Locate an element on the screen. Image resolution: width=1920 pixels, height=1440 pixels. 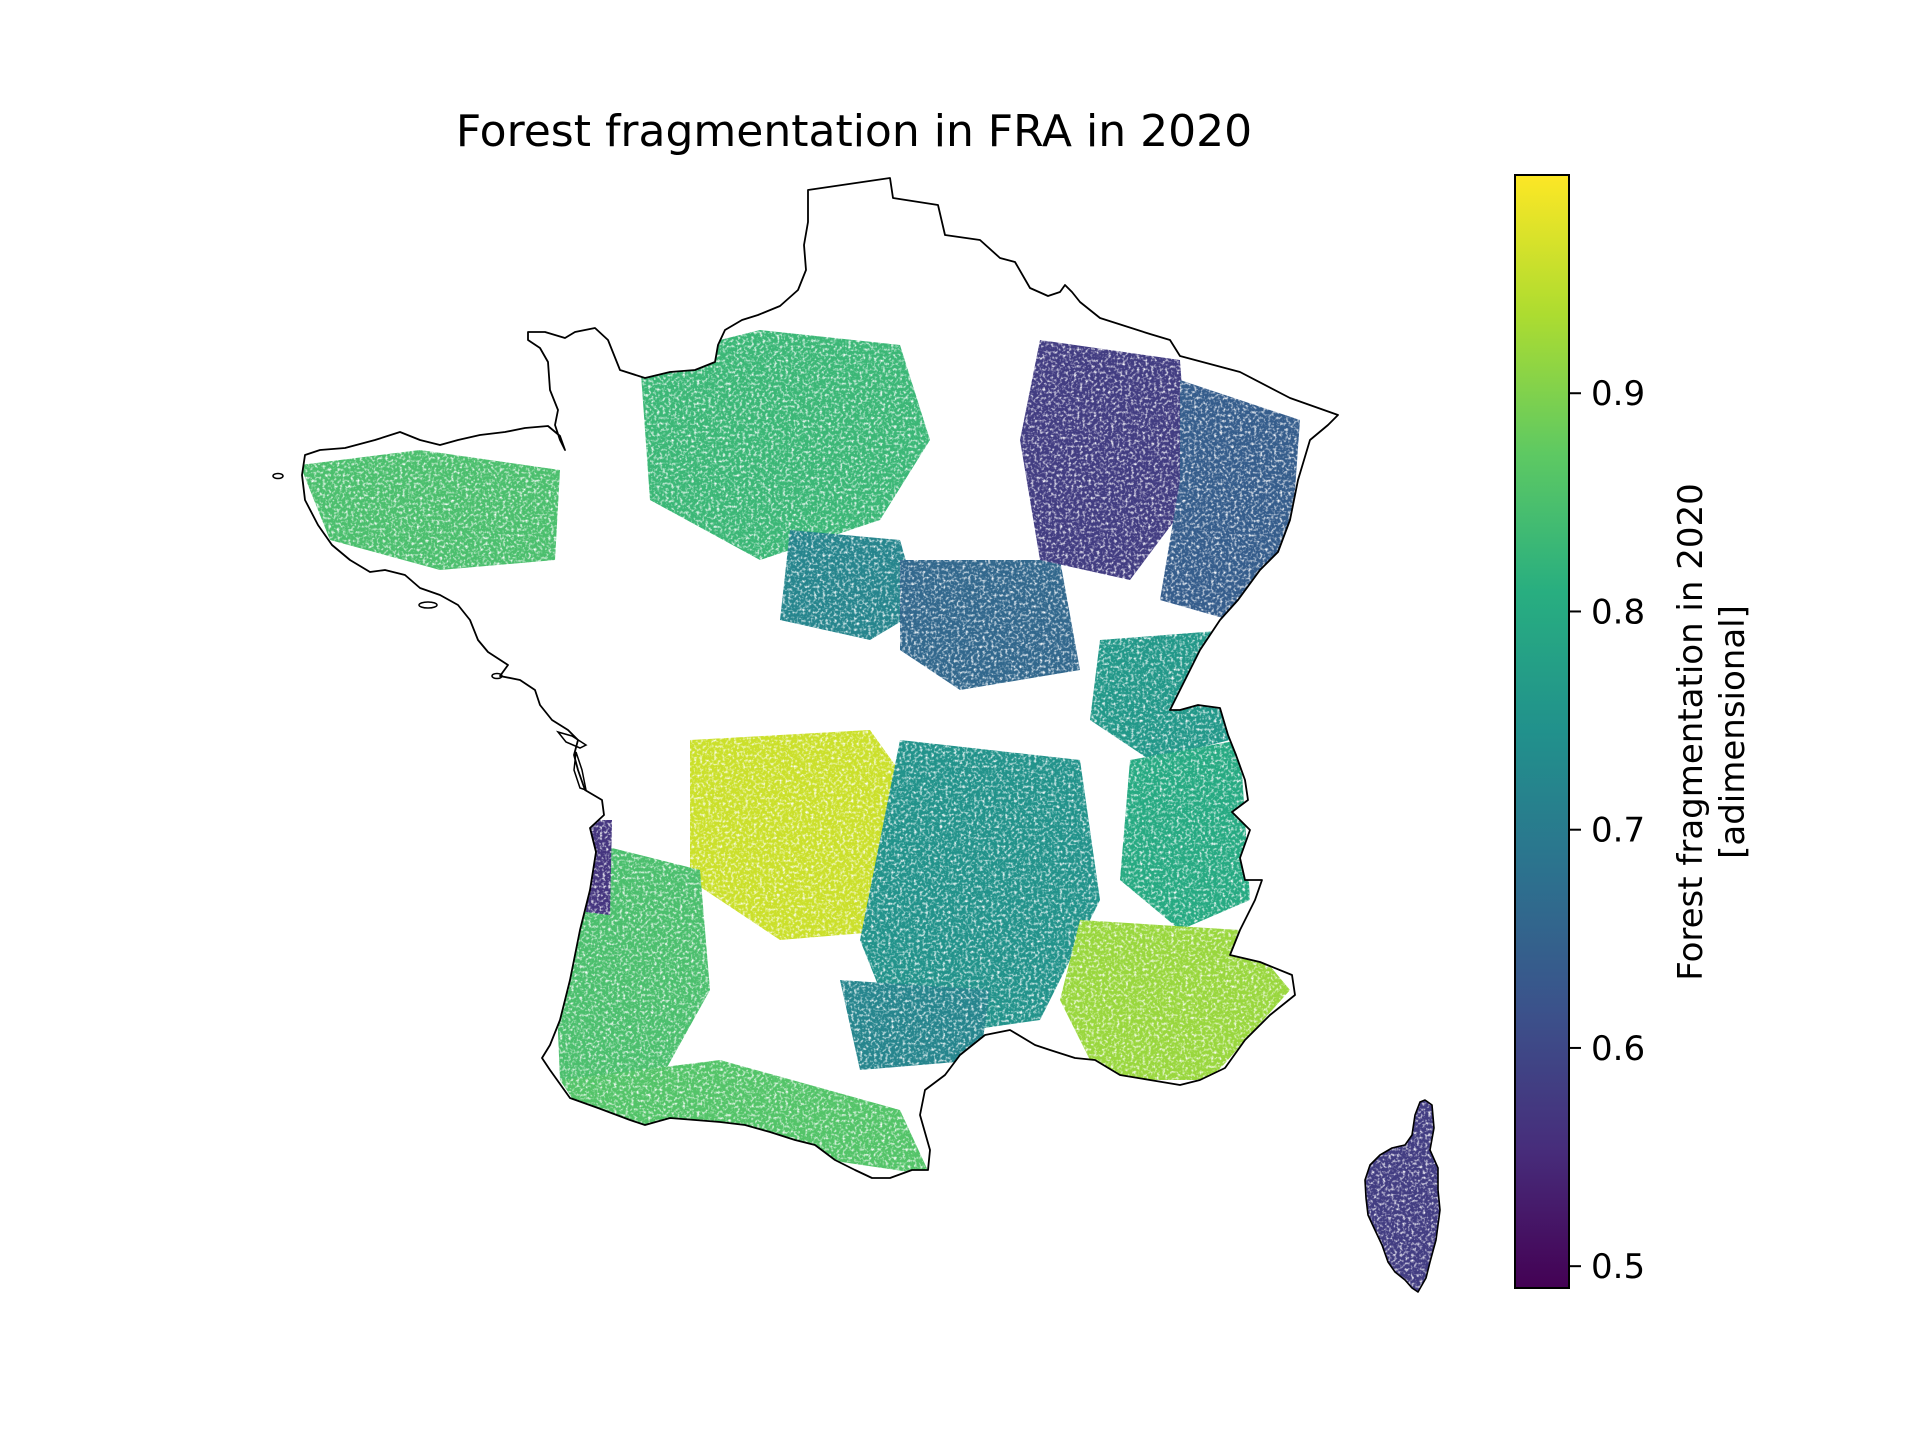
forest-region-lorraine is located at coordinates (1105, 460).